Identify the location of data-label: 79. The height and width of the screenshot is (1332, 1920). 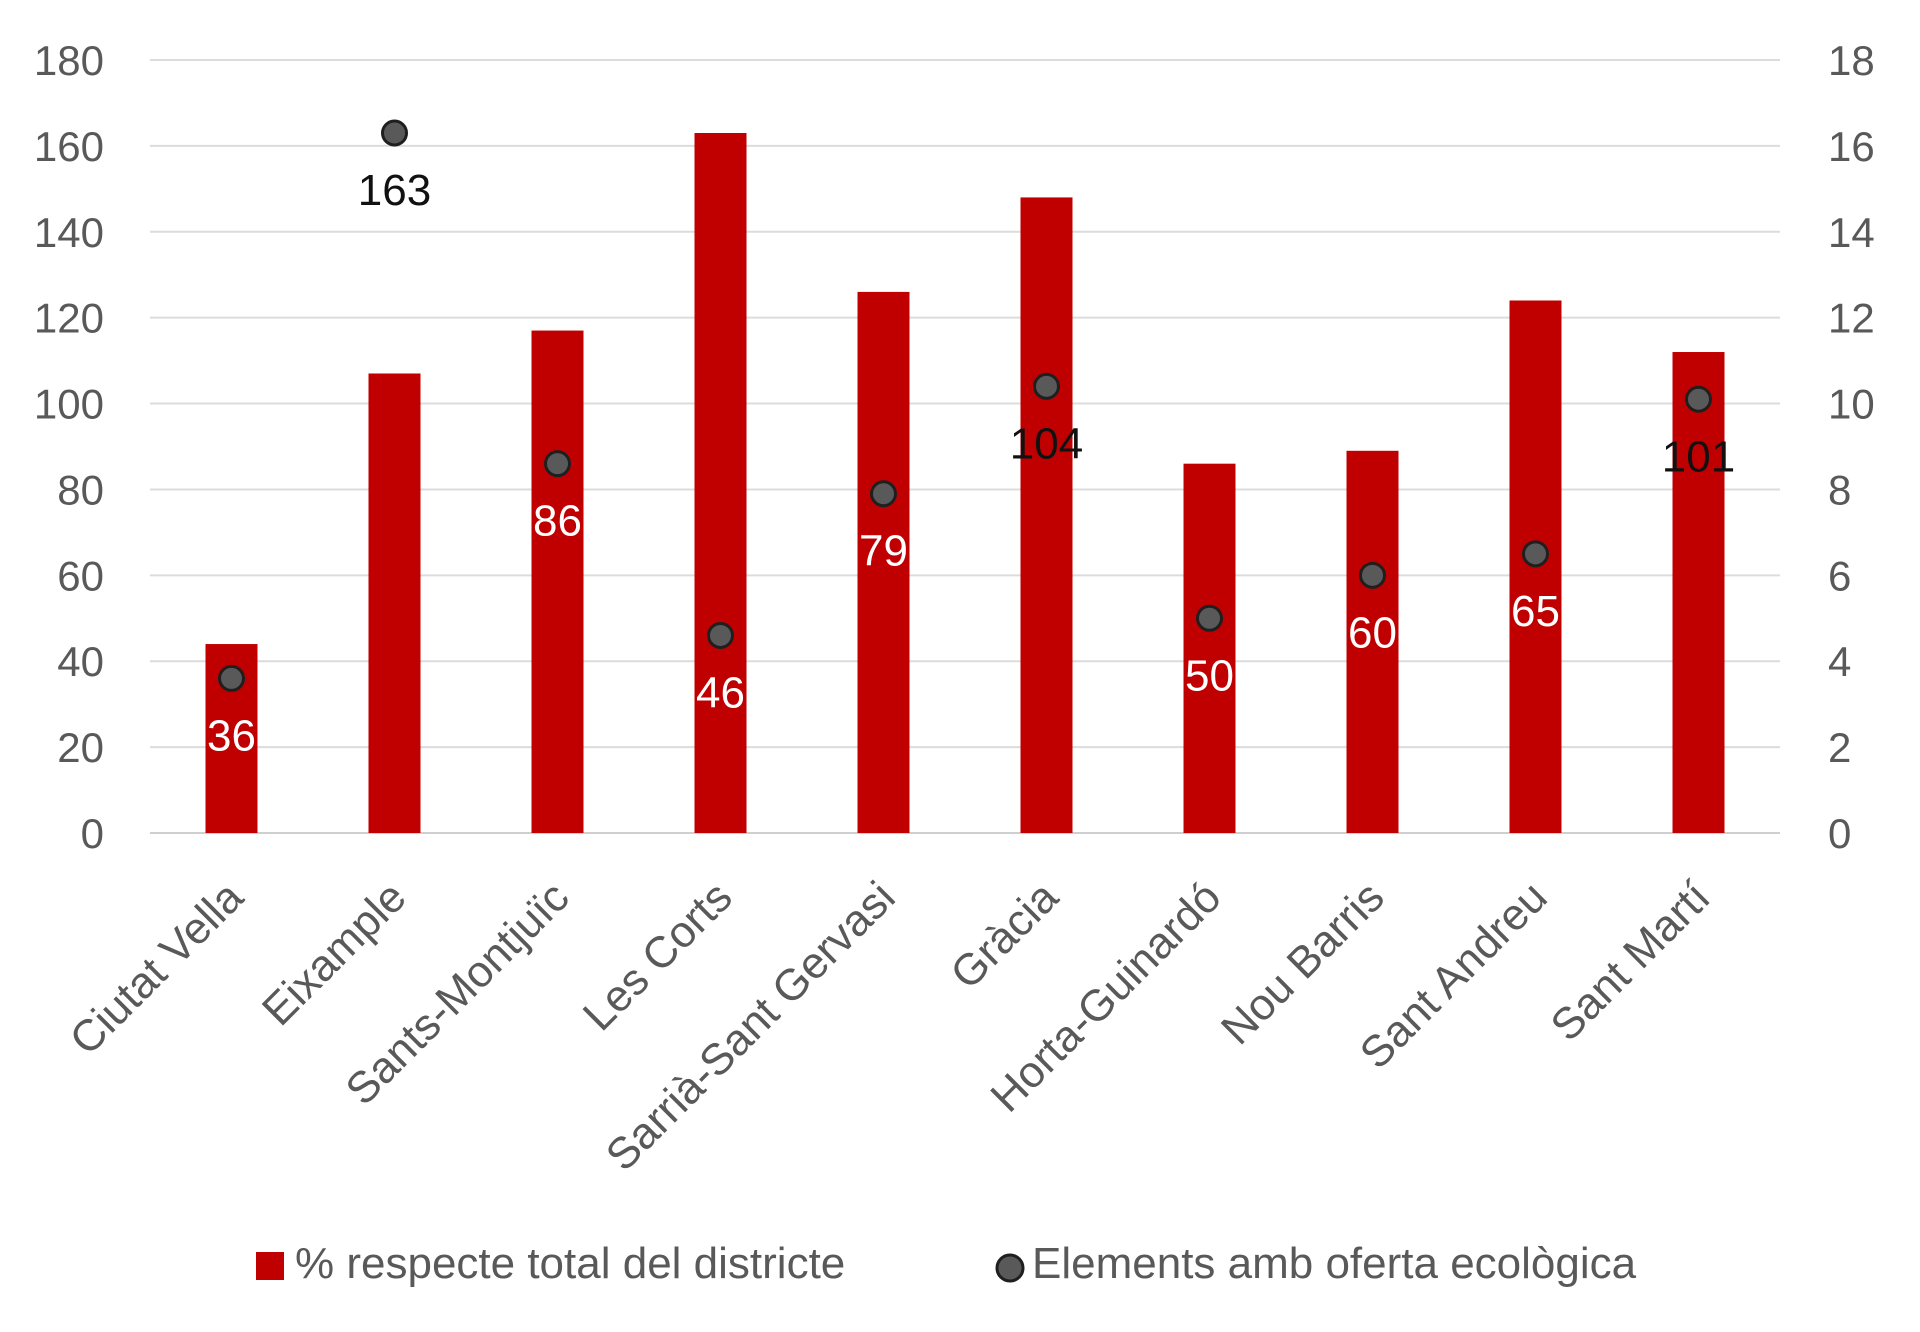
(883, 551).